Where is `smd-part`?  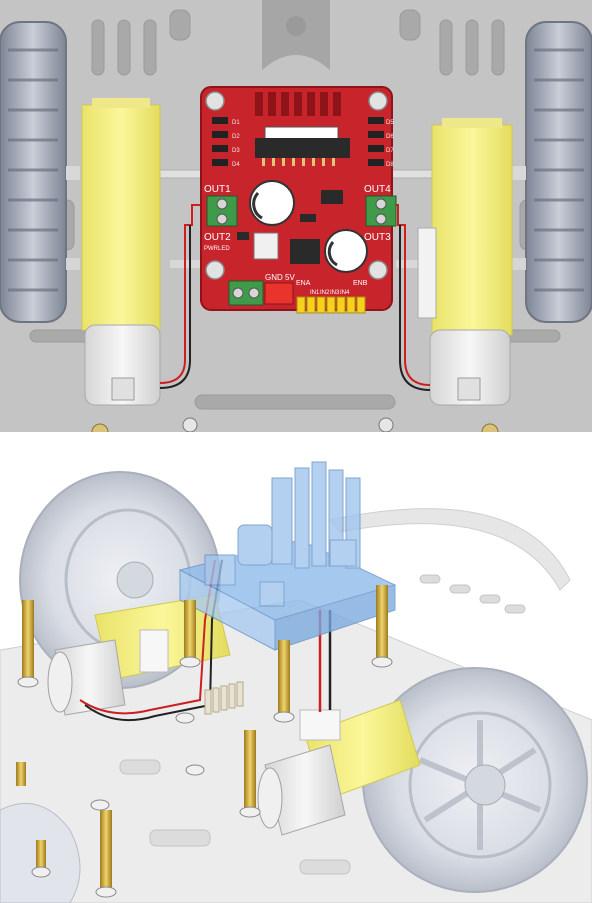 smd-part is located at coordinates (308, 218).